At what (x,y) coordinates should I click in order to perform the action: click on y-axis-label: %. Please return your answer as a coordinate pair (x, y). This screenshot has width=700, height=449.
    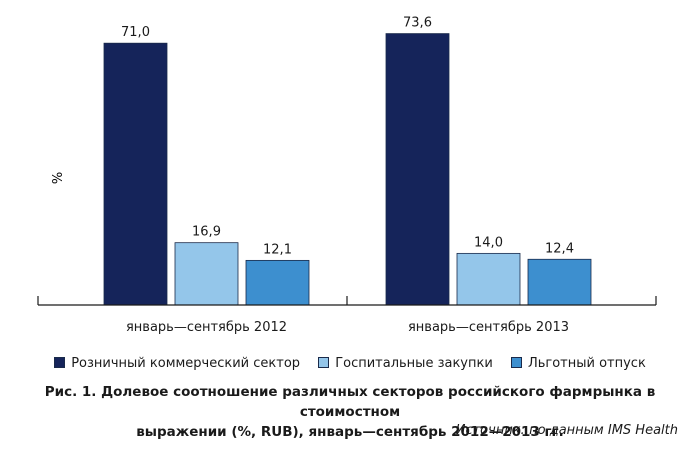
    Looking at the image, I should click on (58, 178).